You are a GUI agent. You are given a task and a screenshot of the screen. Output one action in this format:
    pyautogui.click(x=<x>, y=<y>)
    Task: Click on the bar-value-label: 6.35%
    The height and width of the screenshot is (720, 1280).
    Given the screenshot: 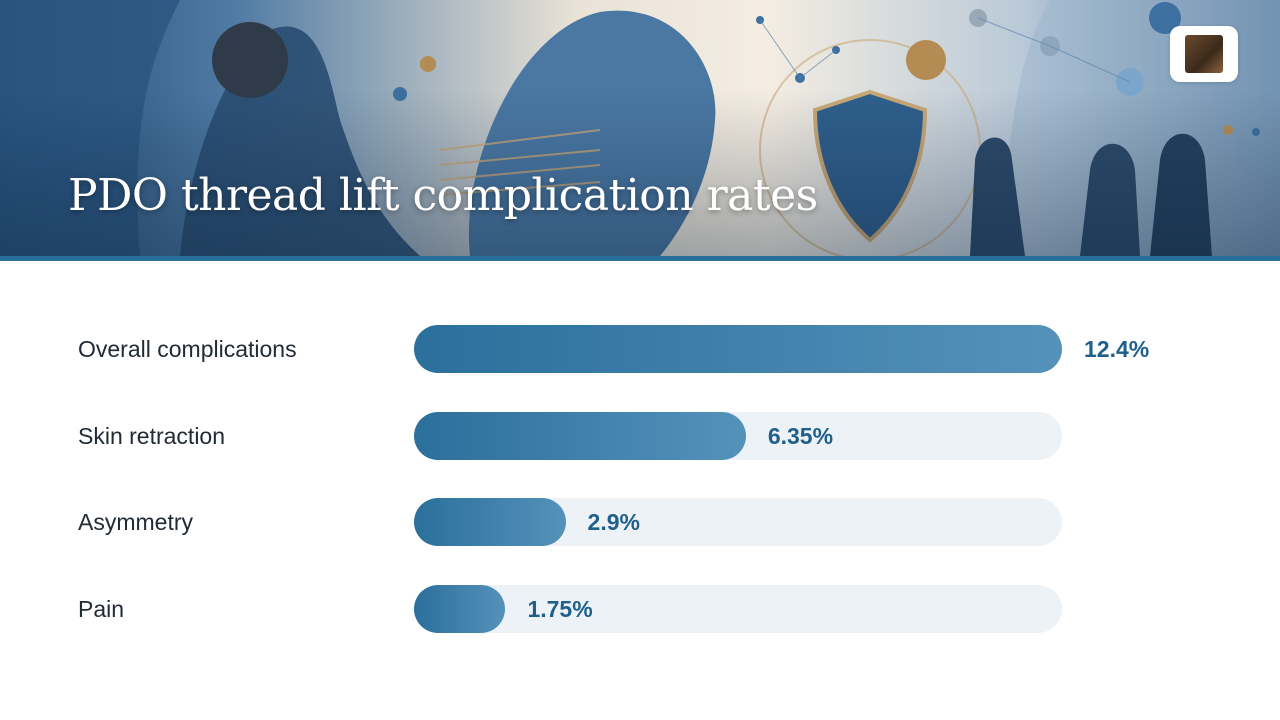 What is the action you would take?
    pyautogui.click(x=800, y=436)
    